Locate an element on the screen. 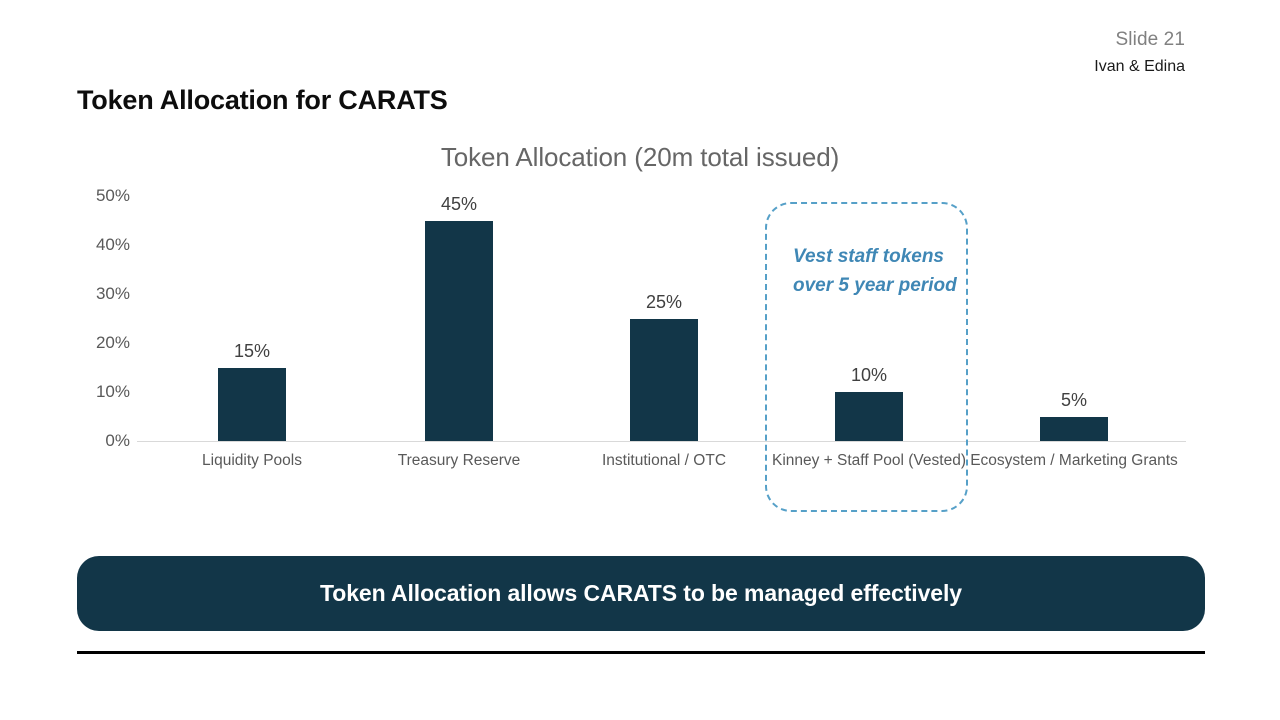 Image resolution: width=1280 pixels, height=720 pixels. y-axis-tick: 40% is located at coordinates (112, 244).